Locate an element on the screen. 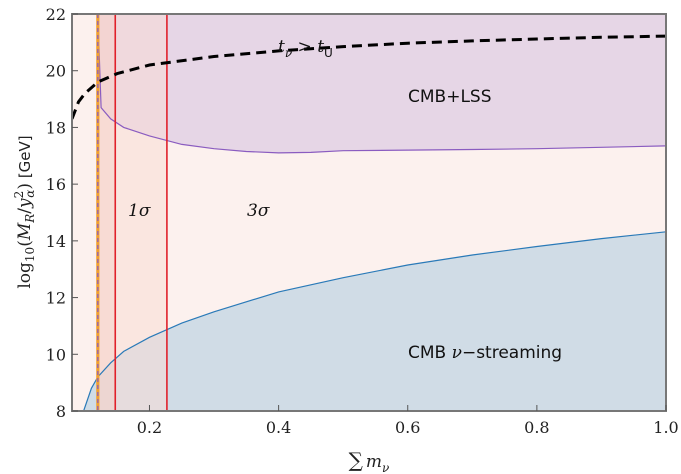  y-y: y is located at coordinates (25, 203).